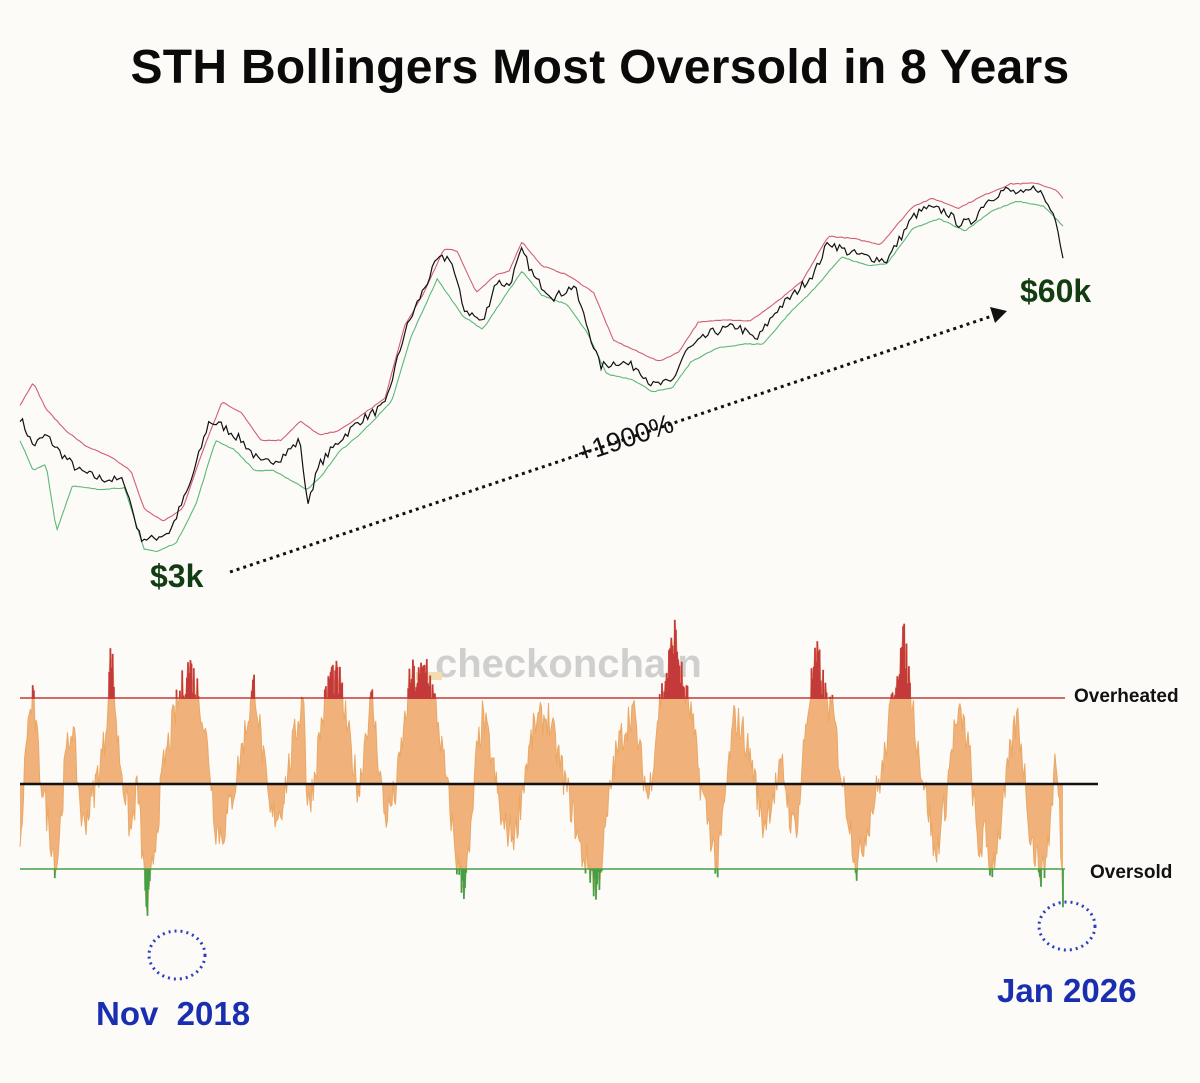 The width and height of the screenshot is (1200, 1083). Describe the element at coordinates (1131, 872) in the screenshot. I see `oversold-label: Oversold` at that location.